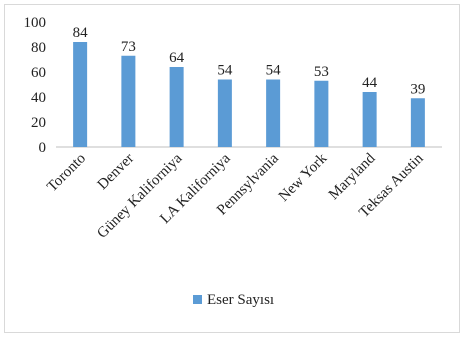  I want to click on data-label: 64, so click(177, 58).